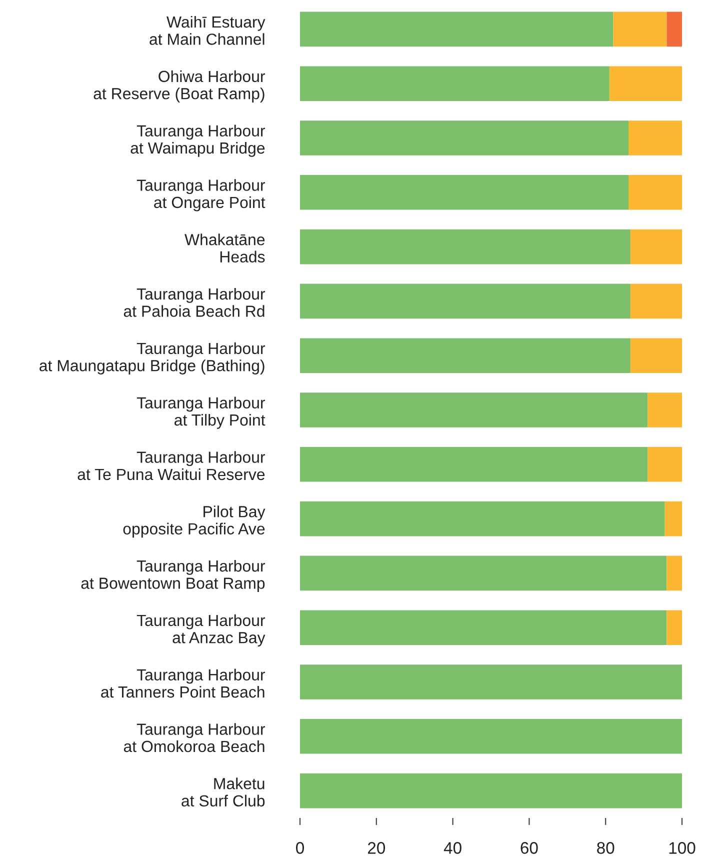  I want to click on y-tick-label: Tauranga Harbour at Maungatapu Bridge (Bathing), so click(153, 358).